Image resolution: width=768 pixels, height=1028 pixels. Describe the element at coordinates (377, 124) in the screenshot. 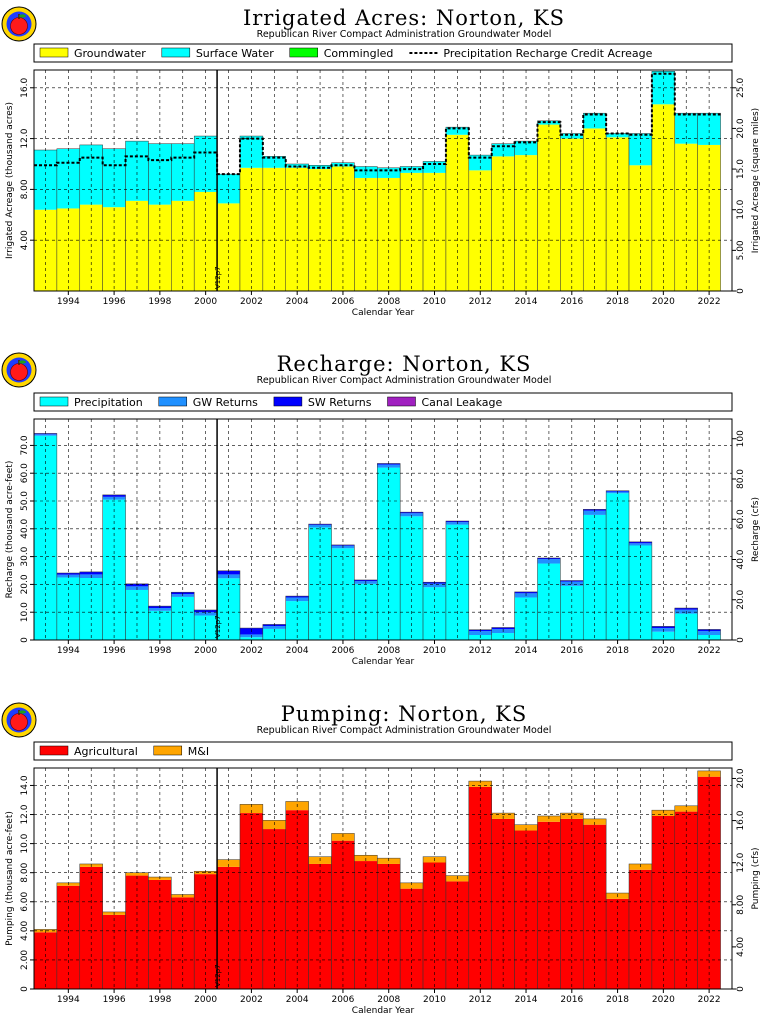

I see `recharge-credit-line` at that location.